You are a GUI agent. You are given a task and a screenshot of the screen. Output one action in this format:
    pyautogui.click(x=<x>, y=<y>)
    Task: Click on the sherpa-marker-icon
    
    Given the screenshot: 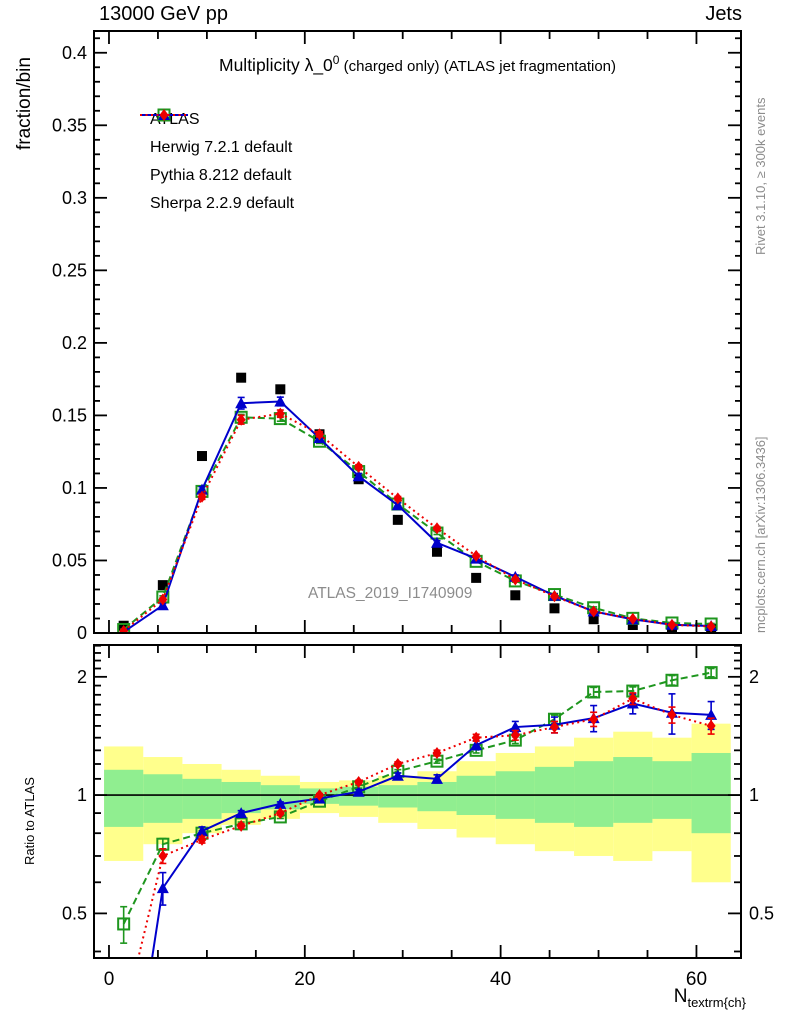 What is the action you would take?
    pyautogui.click(x=164, y=115)
    